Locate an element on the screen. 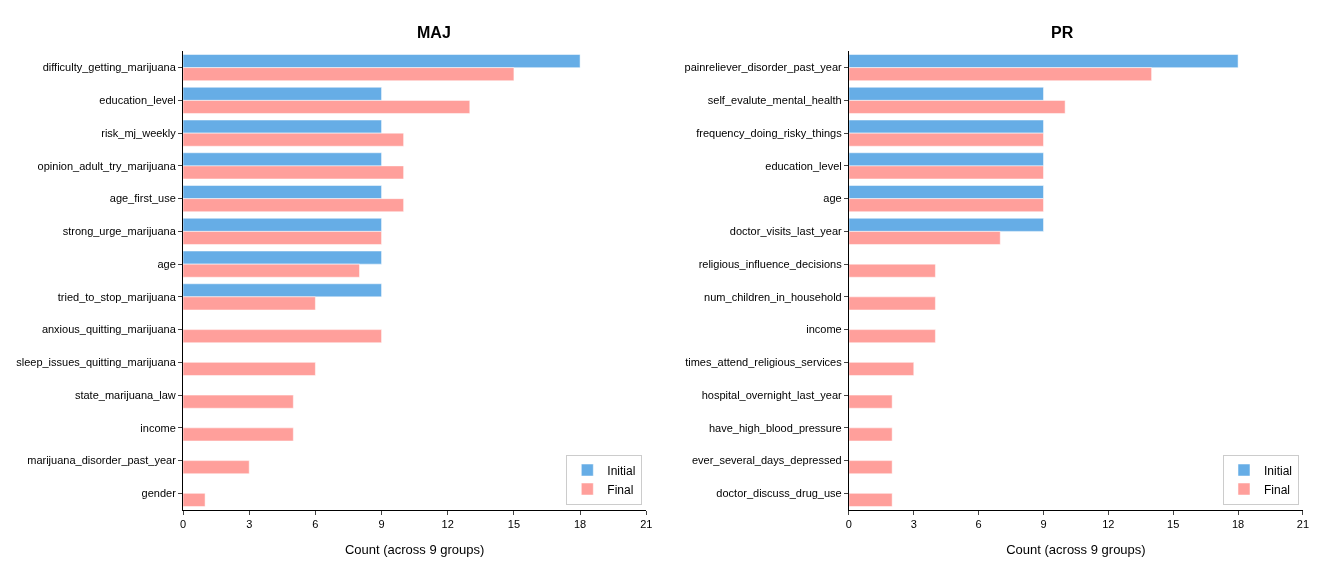  y-tick-label: marijuana_disorder_past_year is located at coordinates (102, 460).